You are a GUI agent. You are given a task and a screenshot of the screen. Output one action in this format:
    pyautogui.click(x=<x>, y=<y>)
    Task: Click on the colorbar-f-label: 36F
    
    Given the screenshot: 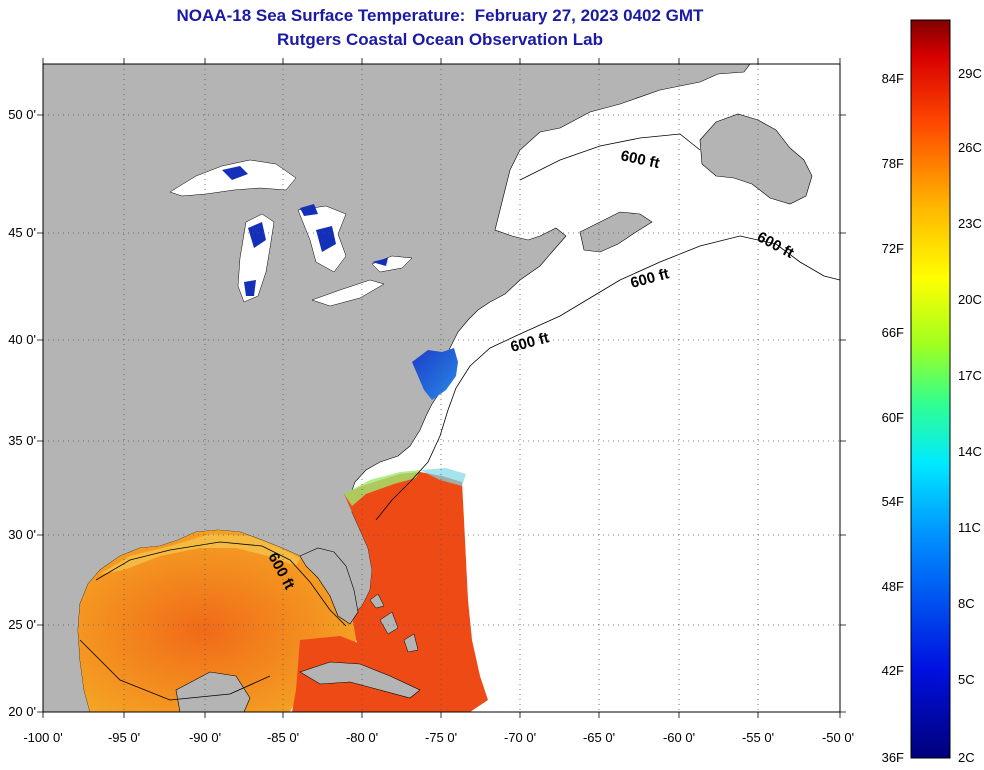 What is the action you would take?
    pyautogui.click(x=893, y=757)
    